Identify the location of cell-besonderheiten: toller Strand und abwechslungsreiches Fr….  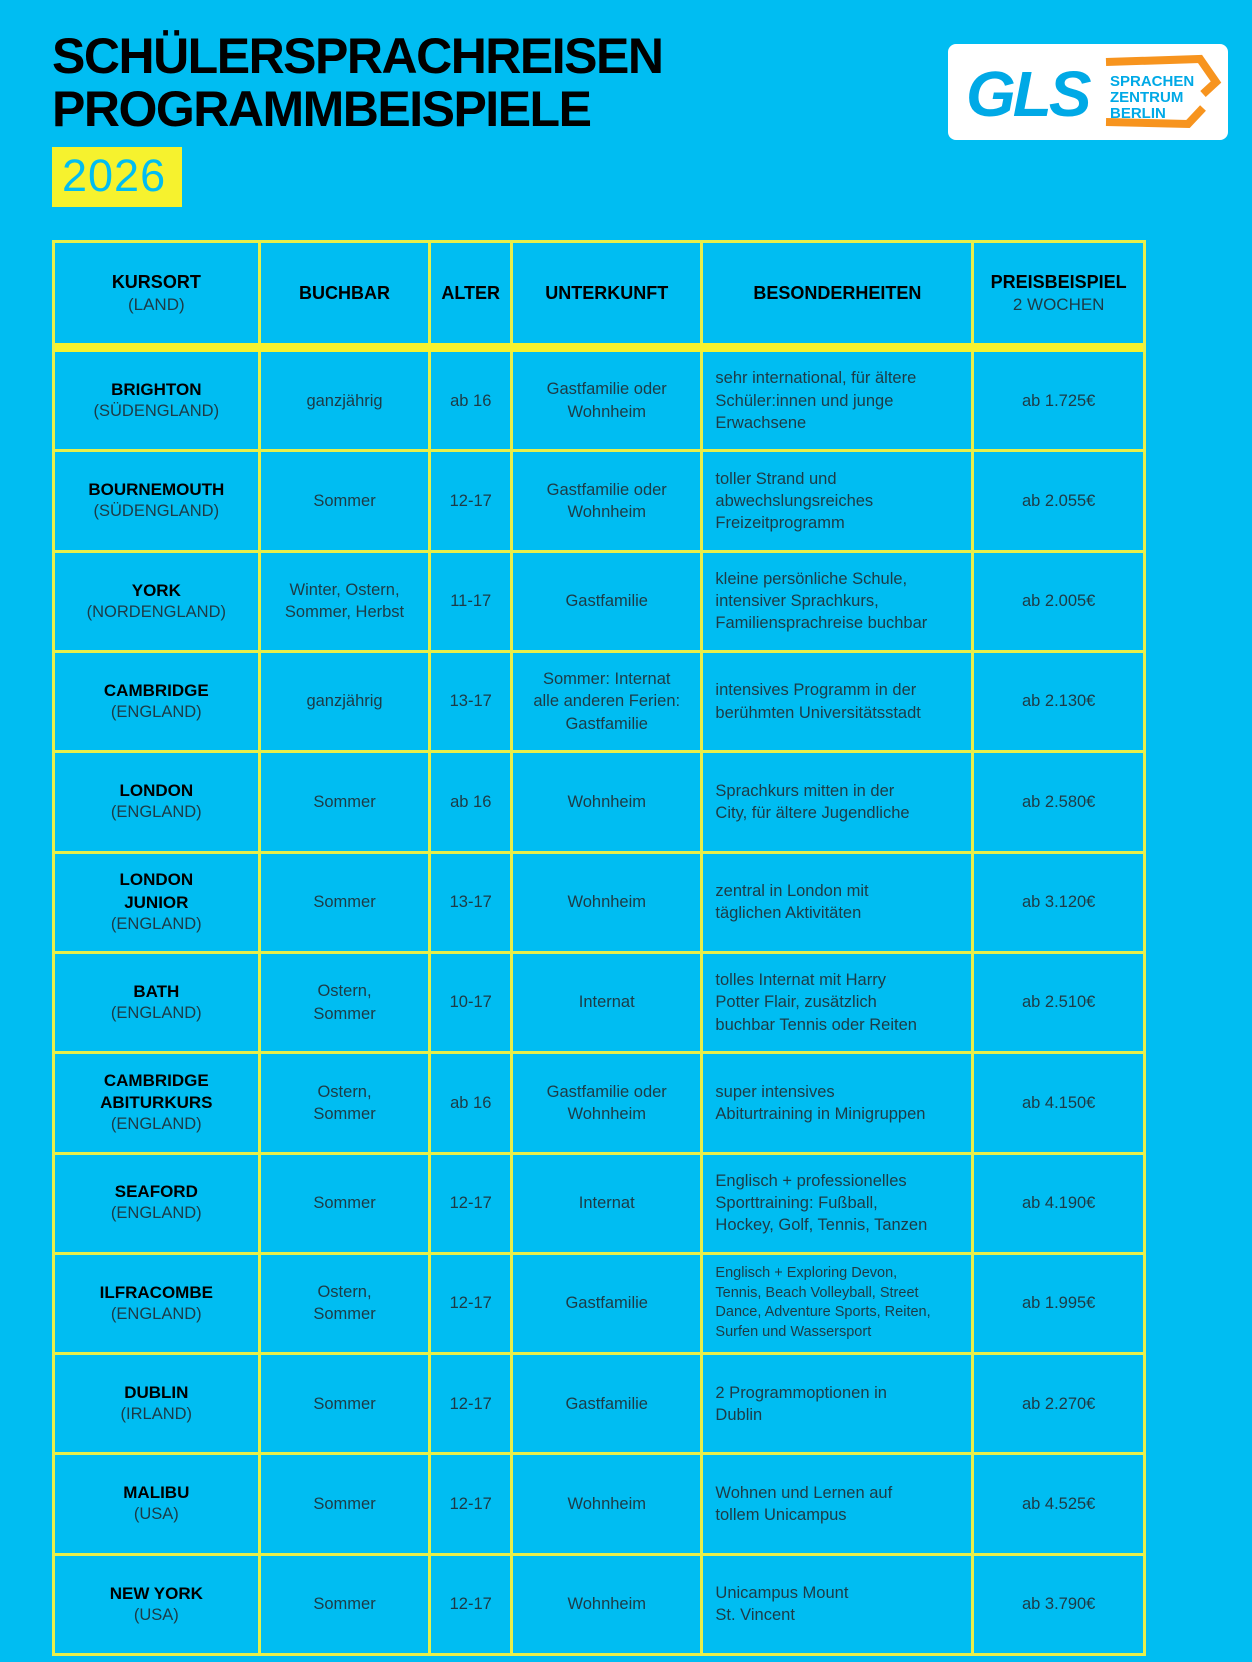
(839, 501).